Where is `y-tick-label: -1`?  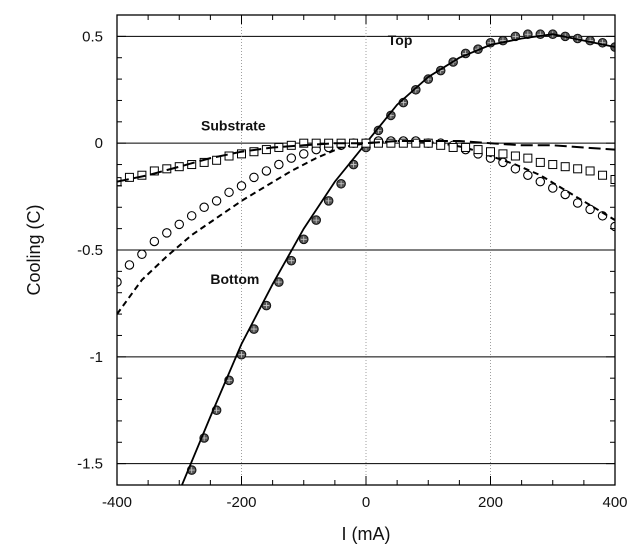 y-tick-label: -1 is located at coordinates (96, 357).